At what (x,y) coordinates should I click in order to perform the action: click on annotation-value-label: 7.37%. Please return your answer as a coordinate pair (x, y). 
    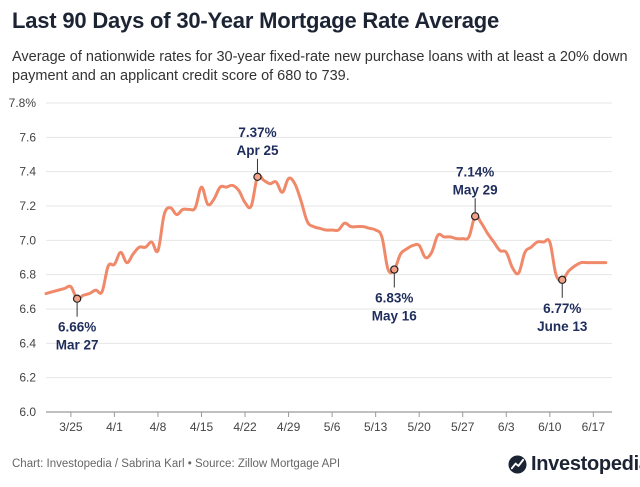
    Looking at the image, I should click on (257, 132).